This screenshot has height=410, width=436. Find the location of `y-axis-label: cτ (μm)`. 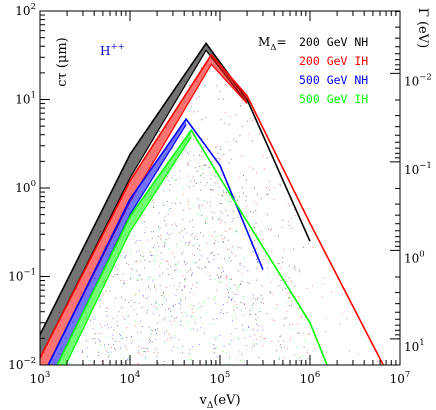

y-axis-label: cτ (μm) is located at coordinates (62, 62).